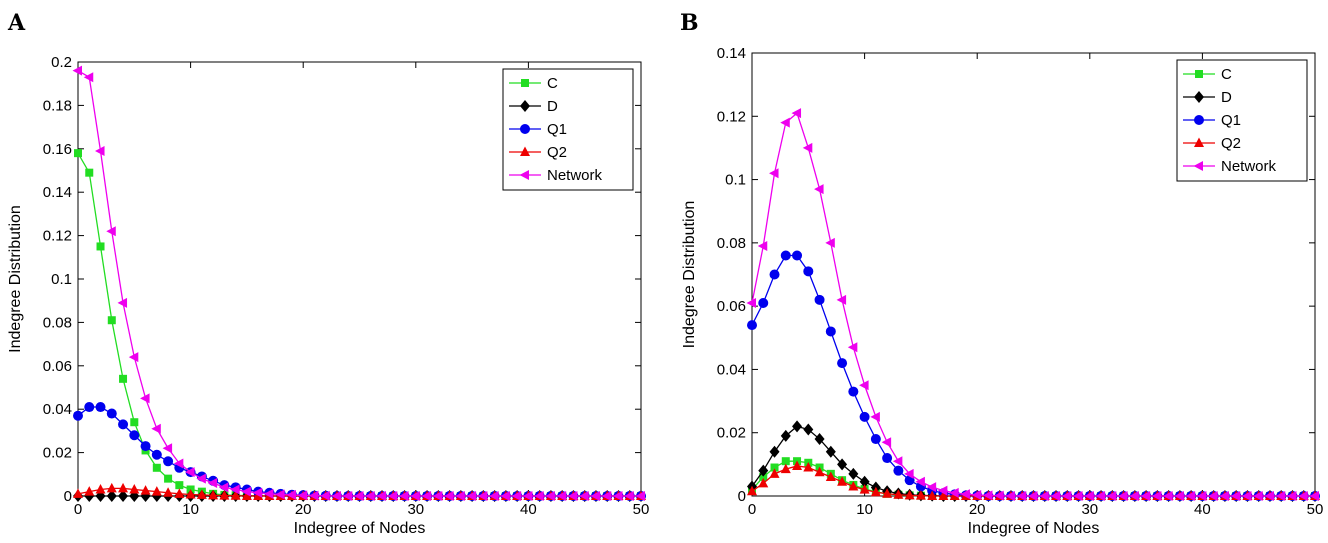 Image resolution: width=1328 pixels, height=543 pixels. Describe the element at coordinates (1226, 97) in the screenshot. I see `legend-label-d: D` at that location.